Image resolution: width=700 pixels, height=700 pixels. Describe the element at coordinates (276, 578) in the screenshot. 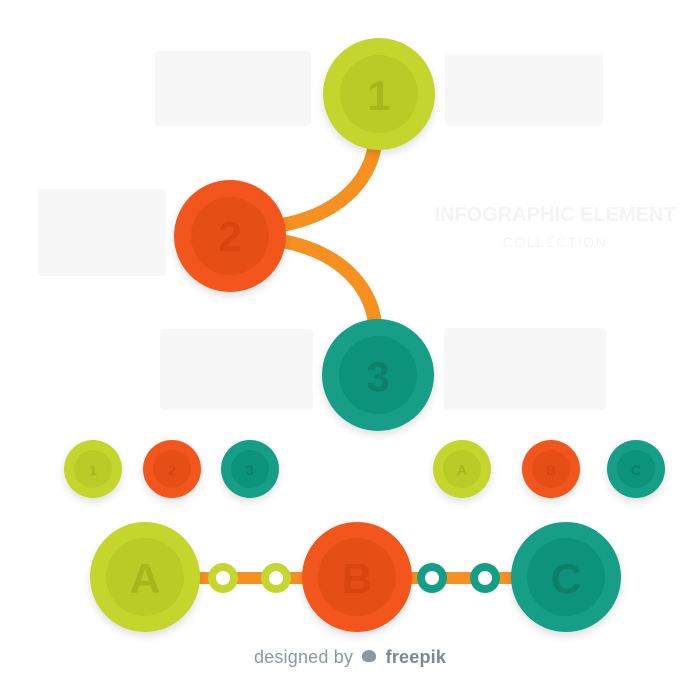

I see `chain-ring-2-hole` at that location.